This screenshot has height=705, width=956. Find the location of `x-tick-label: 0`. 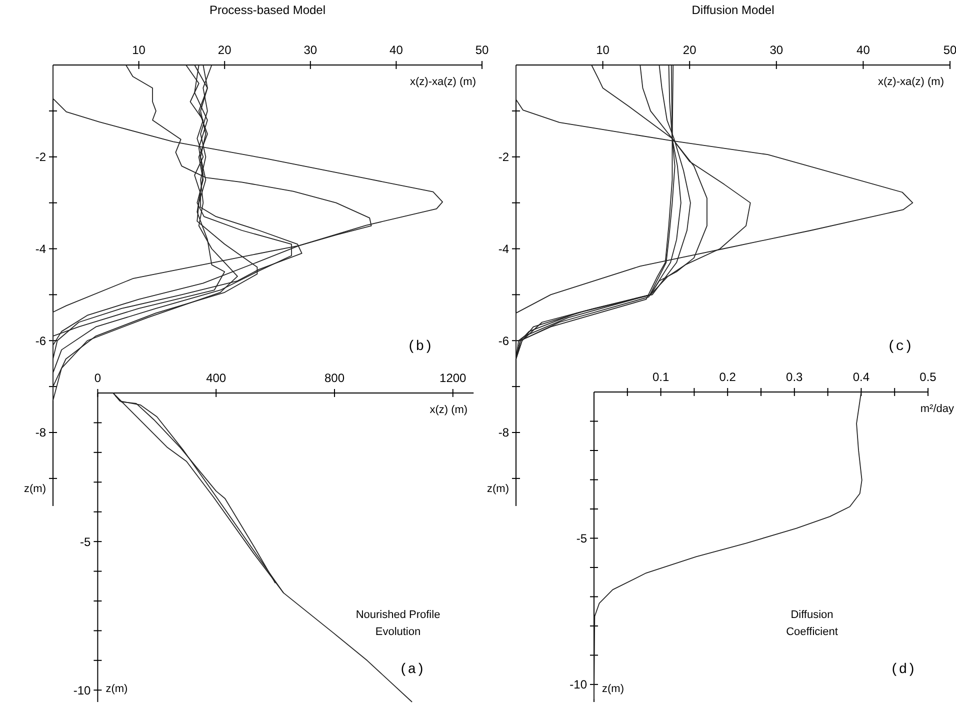

x-tick-label: 0 is located at coordinates (98, 378).